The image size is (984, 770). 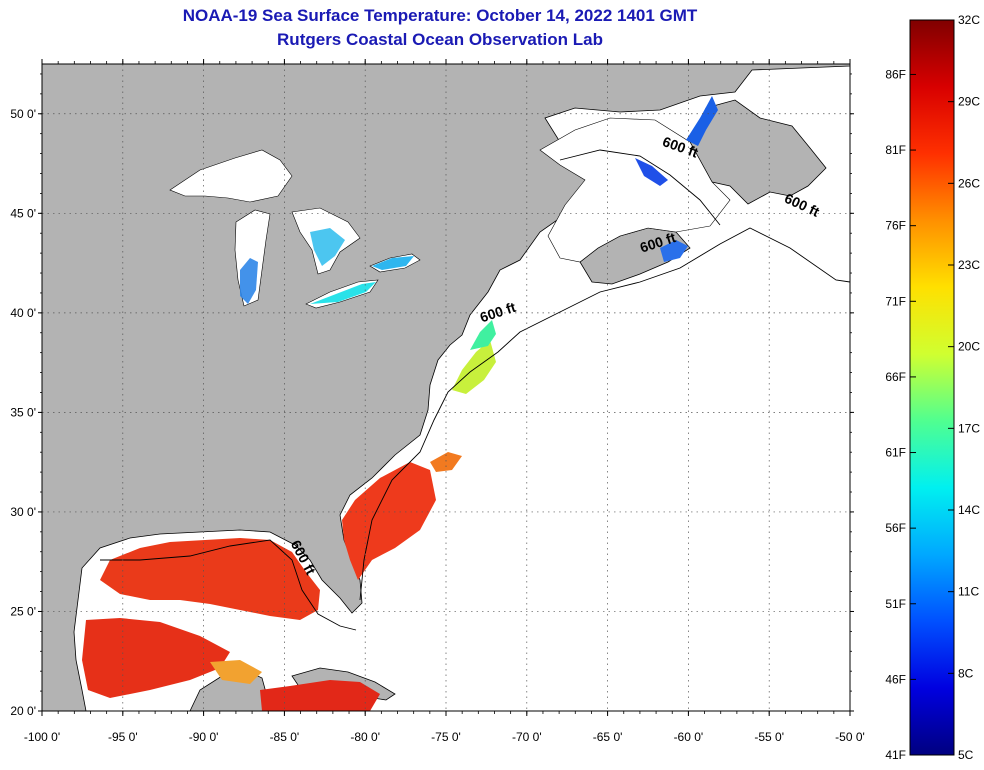 What do you see at coordinates (320, 695) in the screenshot?
I see `sst-caribbean` at bounding box center [320, 695].